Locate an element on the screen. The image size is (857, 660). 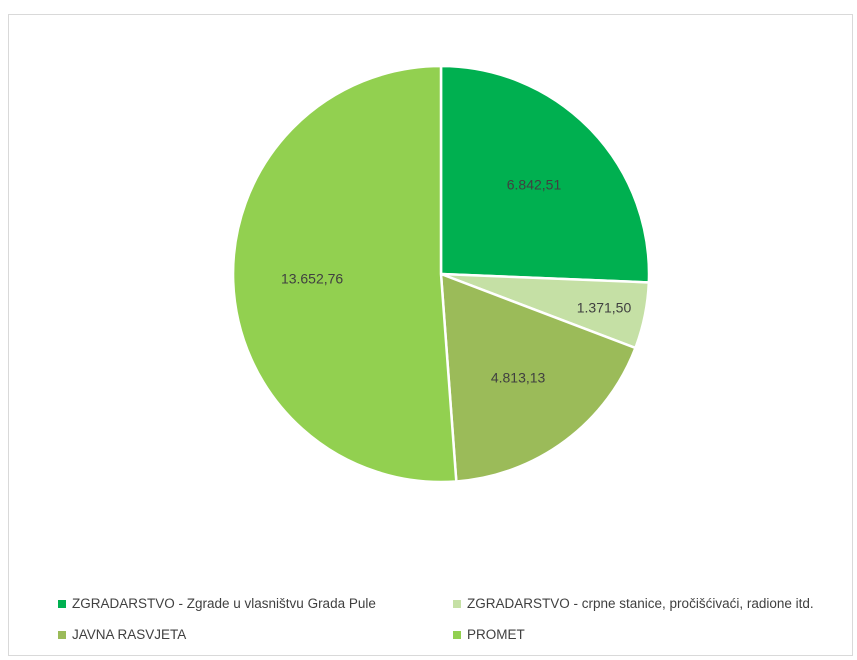
data-label: 6.842,51 is located at coordinates (534, 185).